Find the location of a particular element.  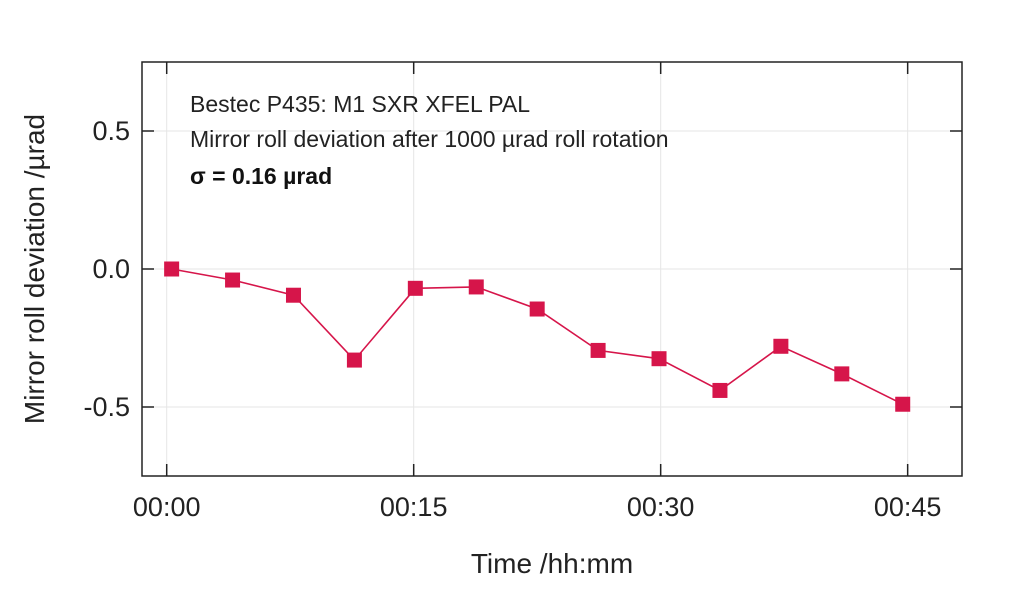

y-tick-label-1: 0.0 is located at coordinates (111, 269).